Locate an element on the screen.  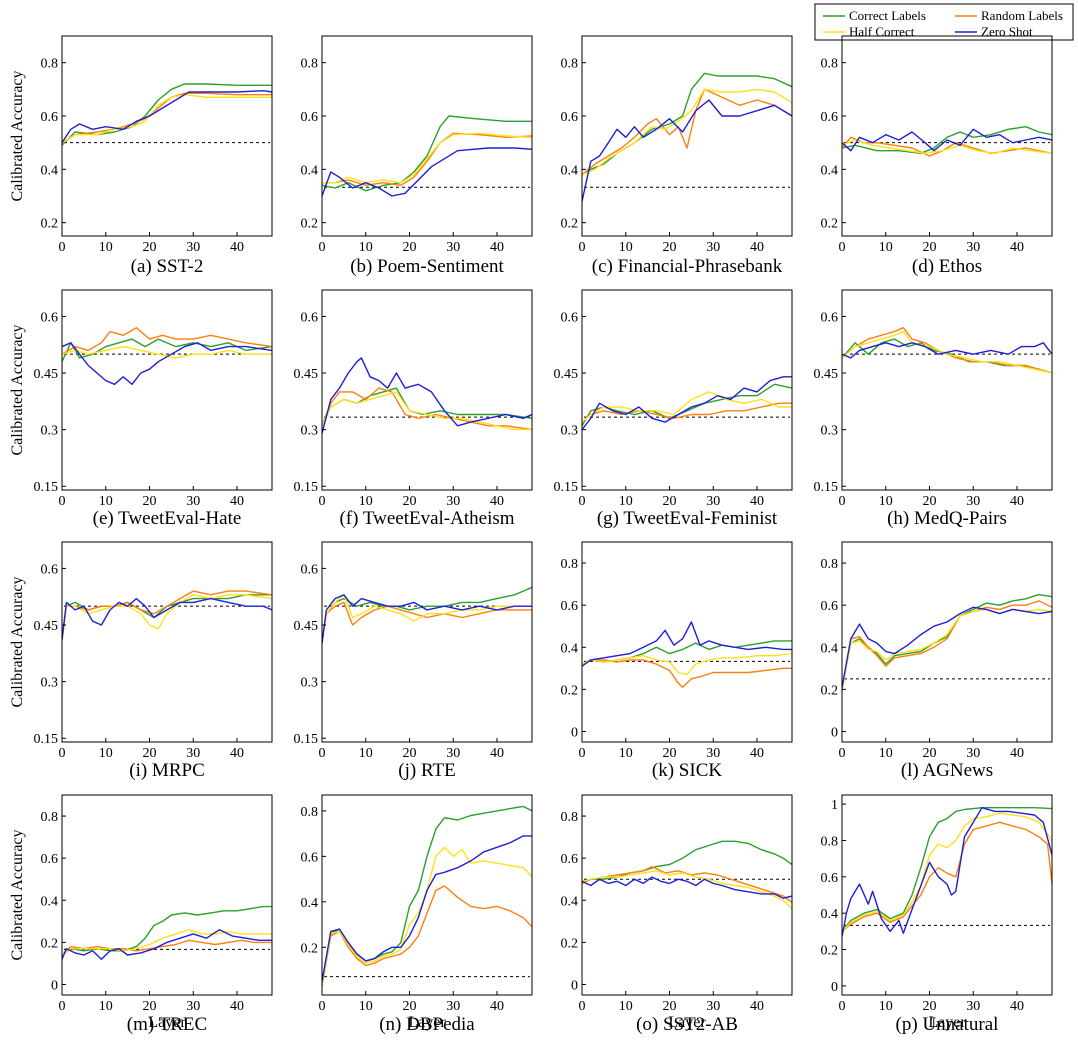
subplot-caption: (f) TweetEval-Atheism is located at coordinates (426, 518).